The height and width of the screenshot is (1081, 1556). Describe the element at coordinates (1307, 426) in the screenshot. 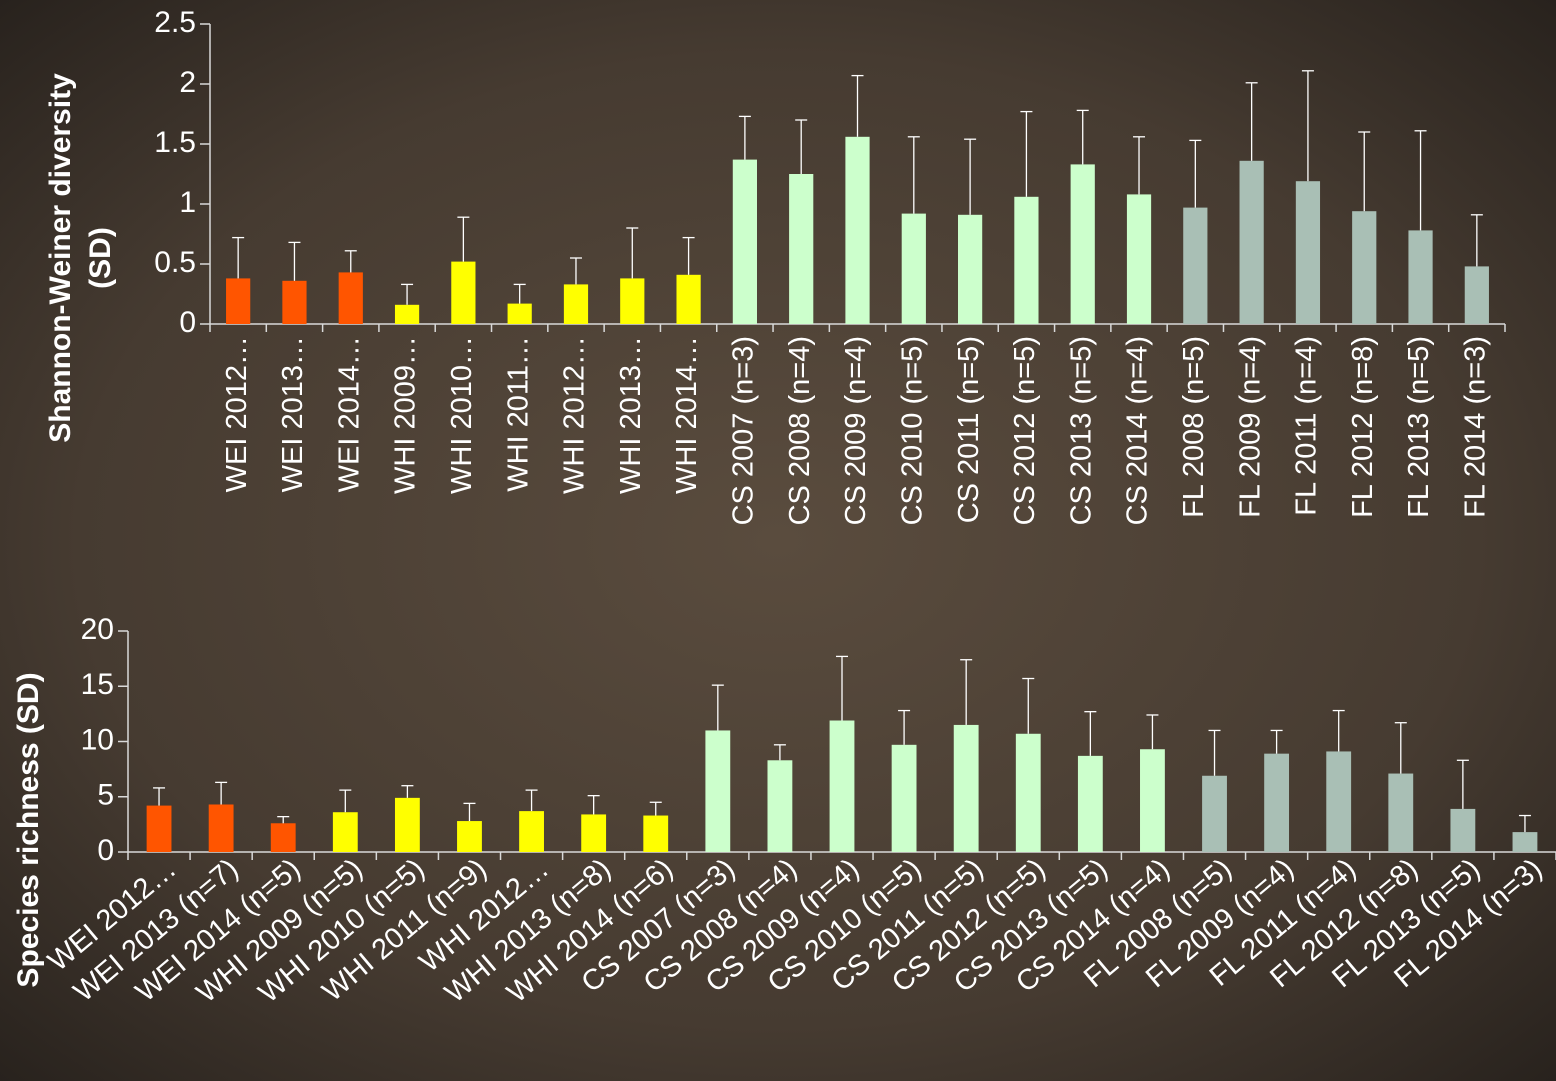

I see `x-tick-label: FL 2011 (n=4)` at that location.